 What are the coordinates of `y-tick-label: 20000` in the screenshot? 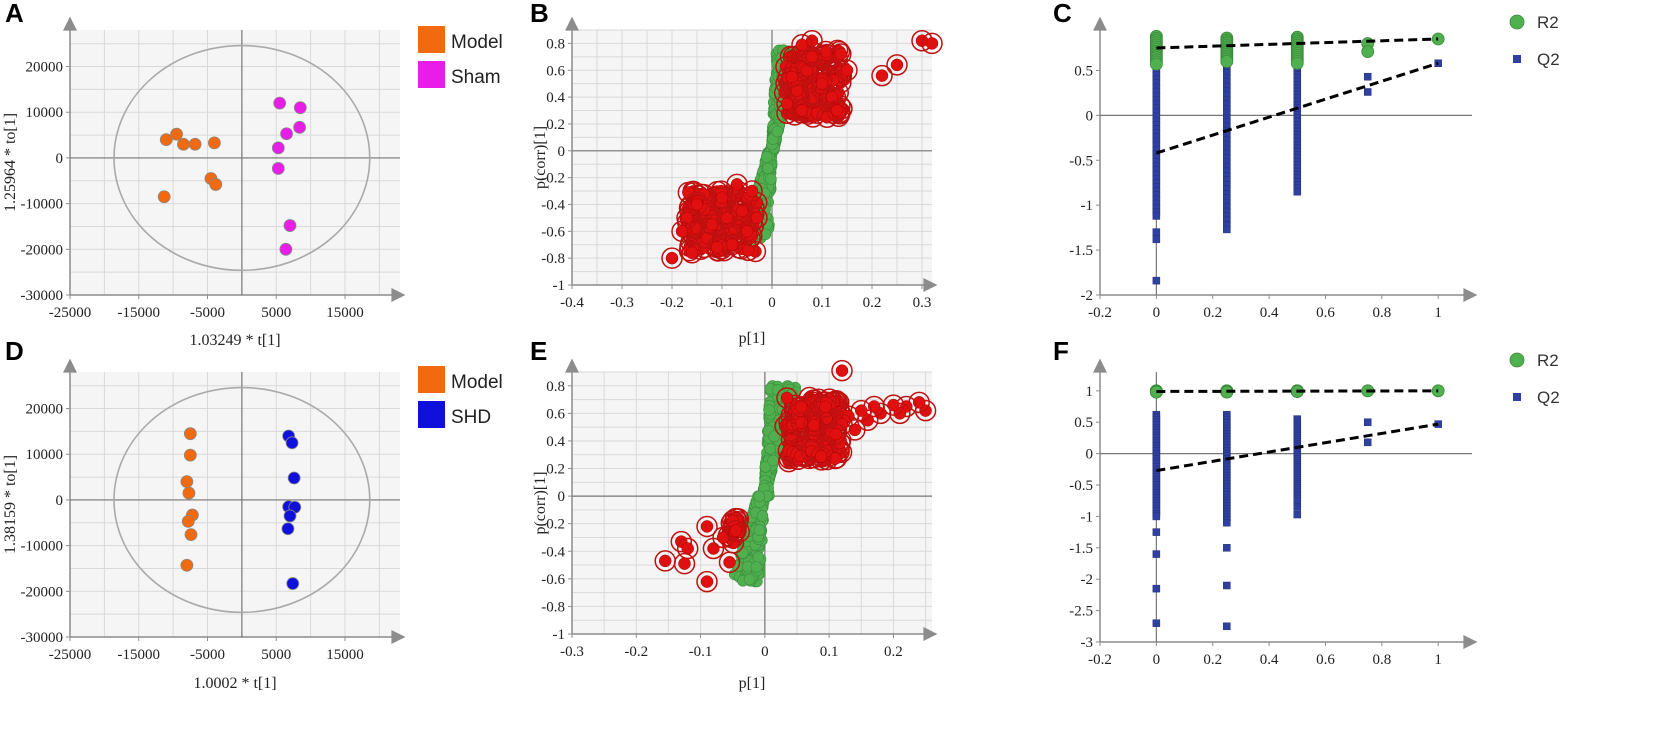 It's located at (45, 410).